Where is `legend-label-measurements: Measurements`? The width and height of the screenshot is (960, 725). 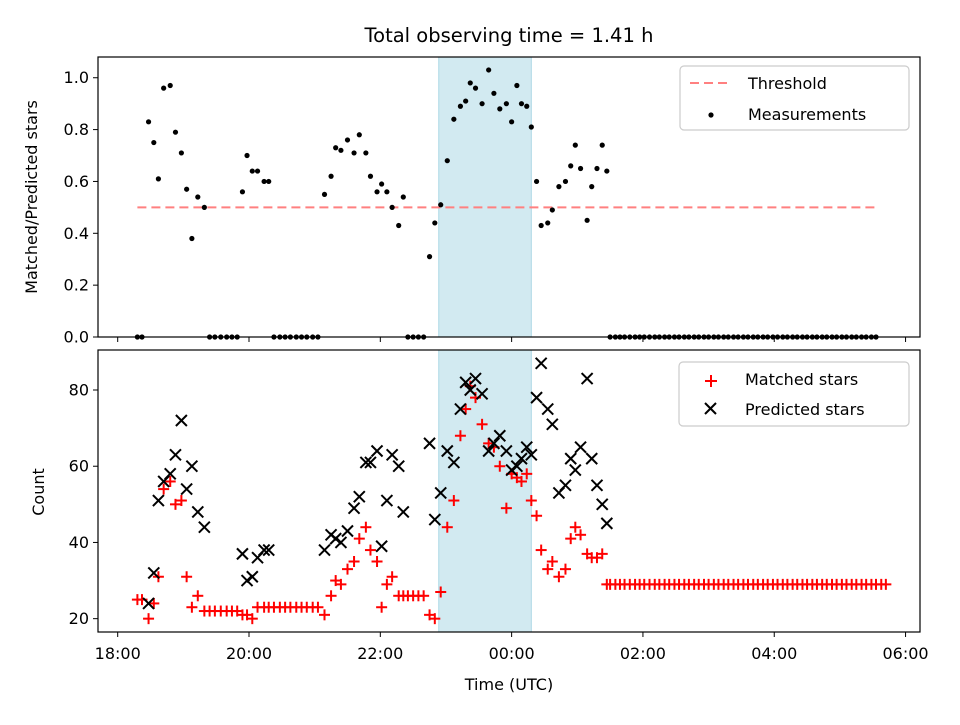 legend-label-measurements: Measurements is located at coordinates (807, 114).